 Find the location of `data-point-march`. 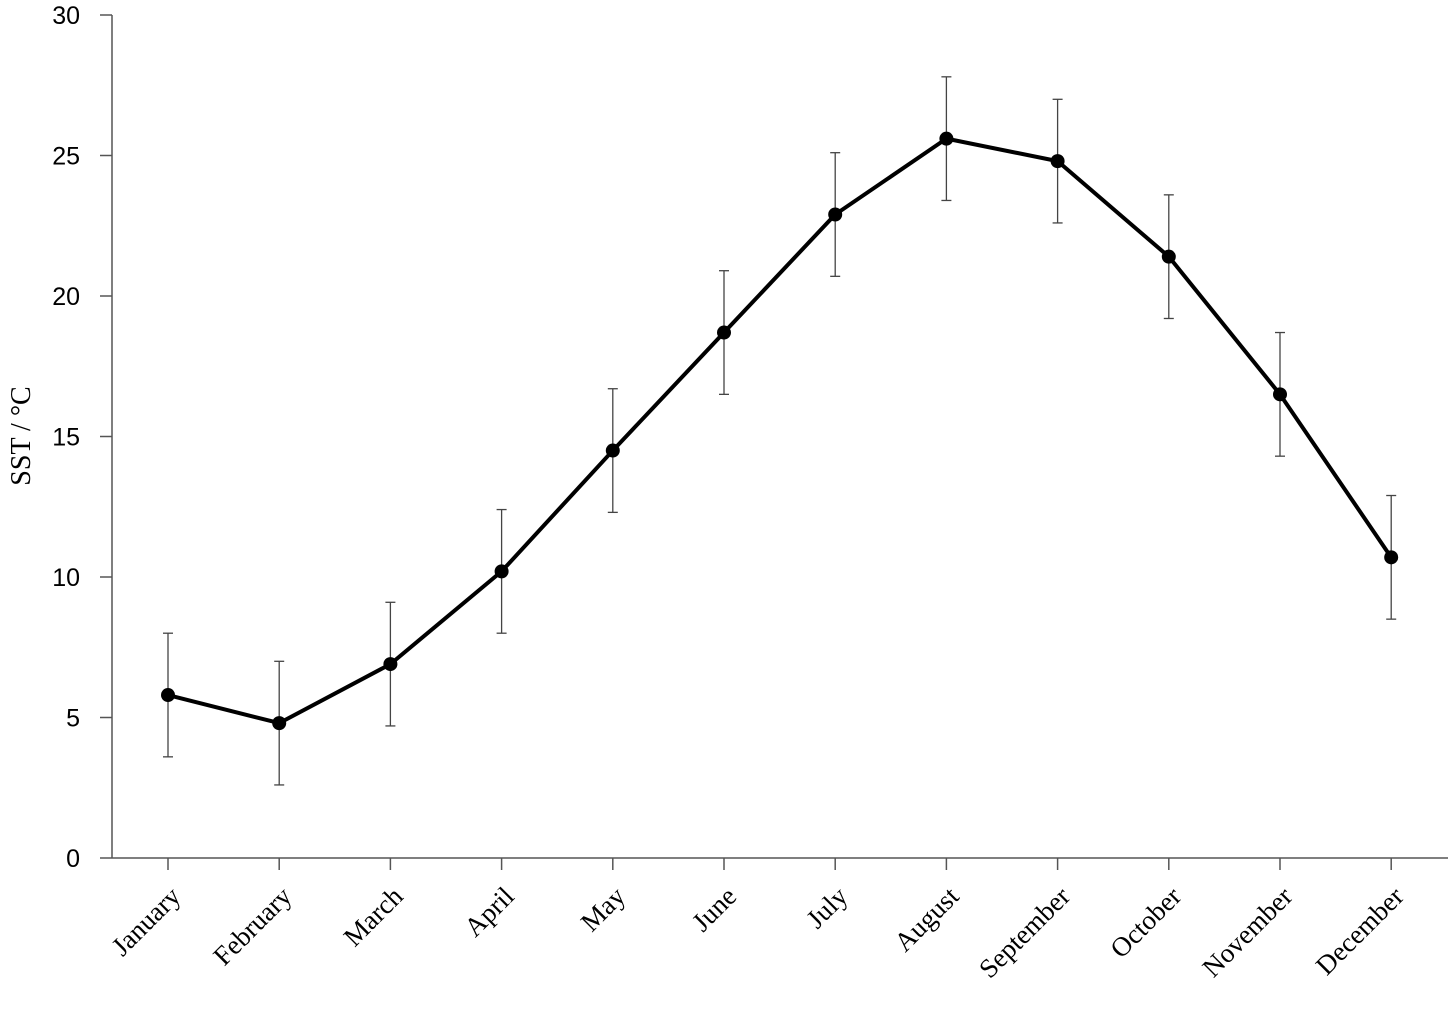

data-point-march is located at coordinates (390, 664).